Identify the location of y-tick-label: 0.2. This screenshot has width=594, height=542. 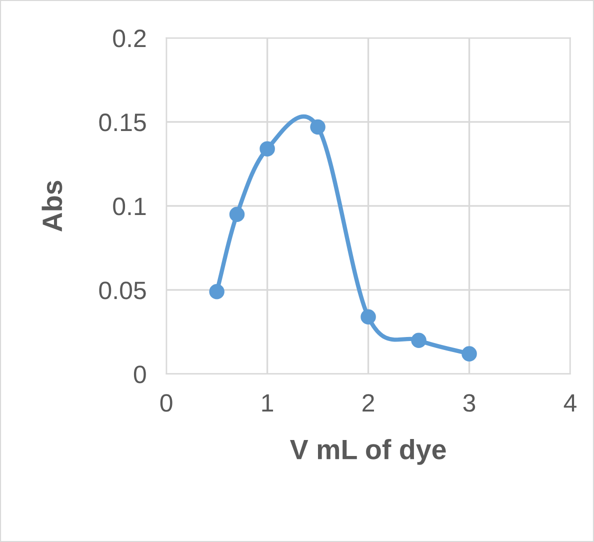
(129, 39).